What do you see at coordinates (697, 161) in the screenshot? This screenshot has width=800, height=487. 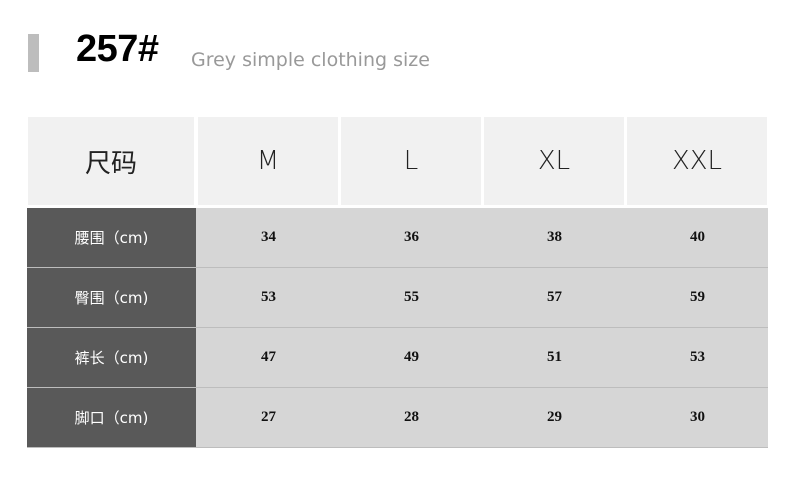 I see `size-header: XXL` at bounding box center [697, 161].